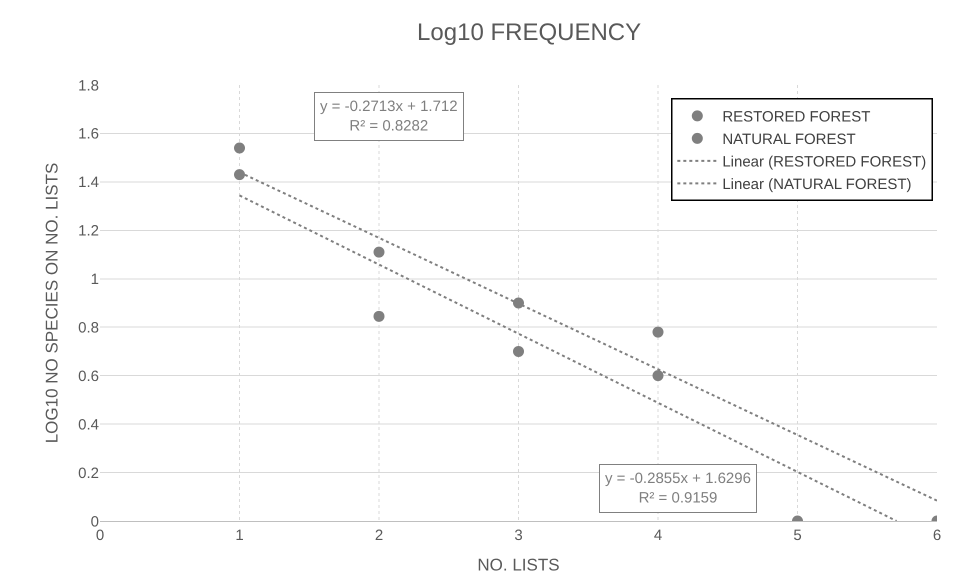  What do you see at coordinates (518, 564) in the screenshot?
I see `x-axis-title: NO. LISTS` at bounding box center [518, 564].